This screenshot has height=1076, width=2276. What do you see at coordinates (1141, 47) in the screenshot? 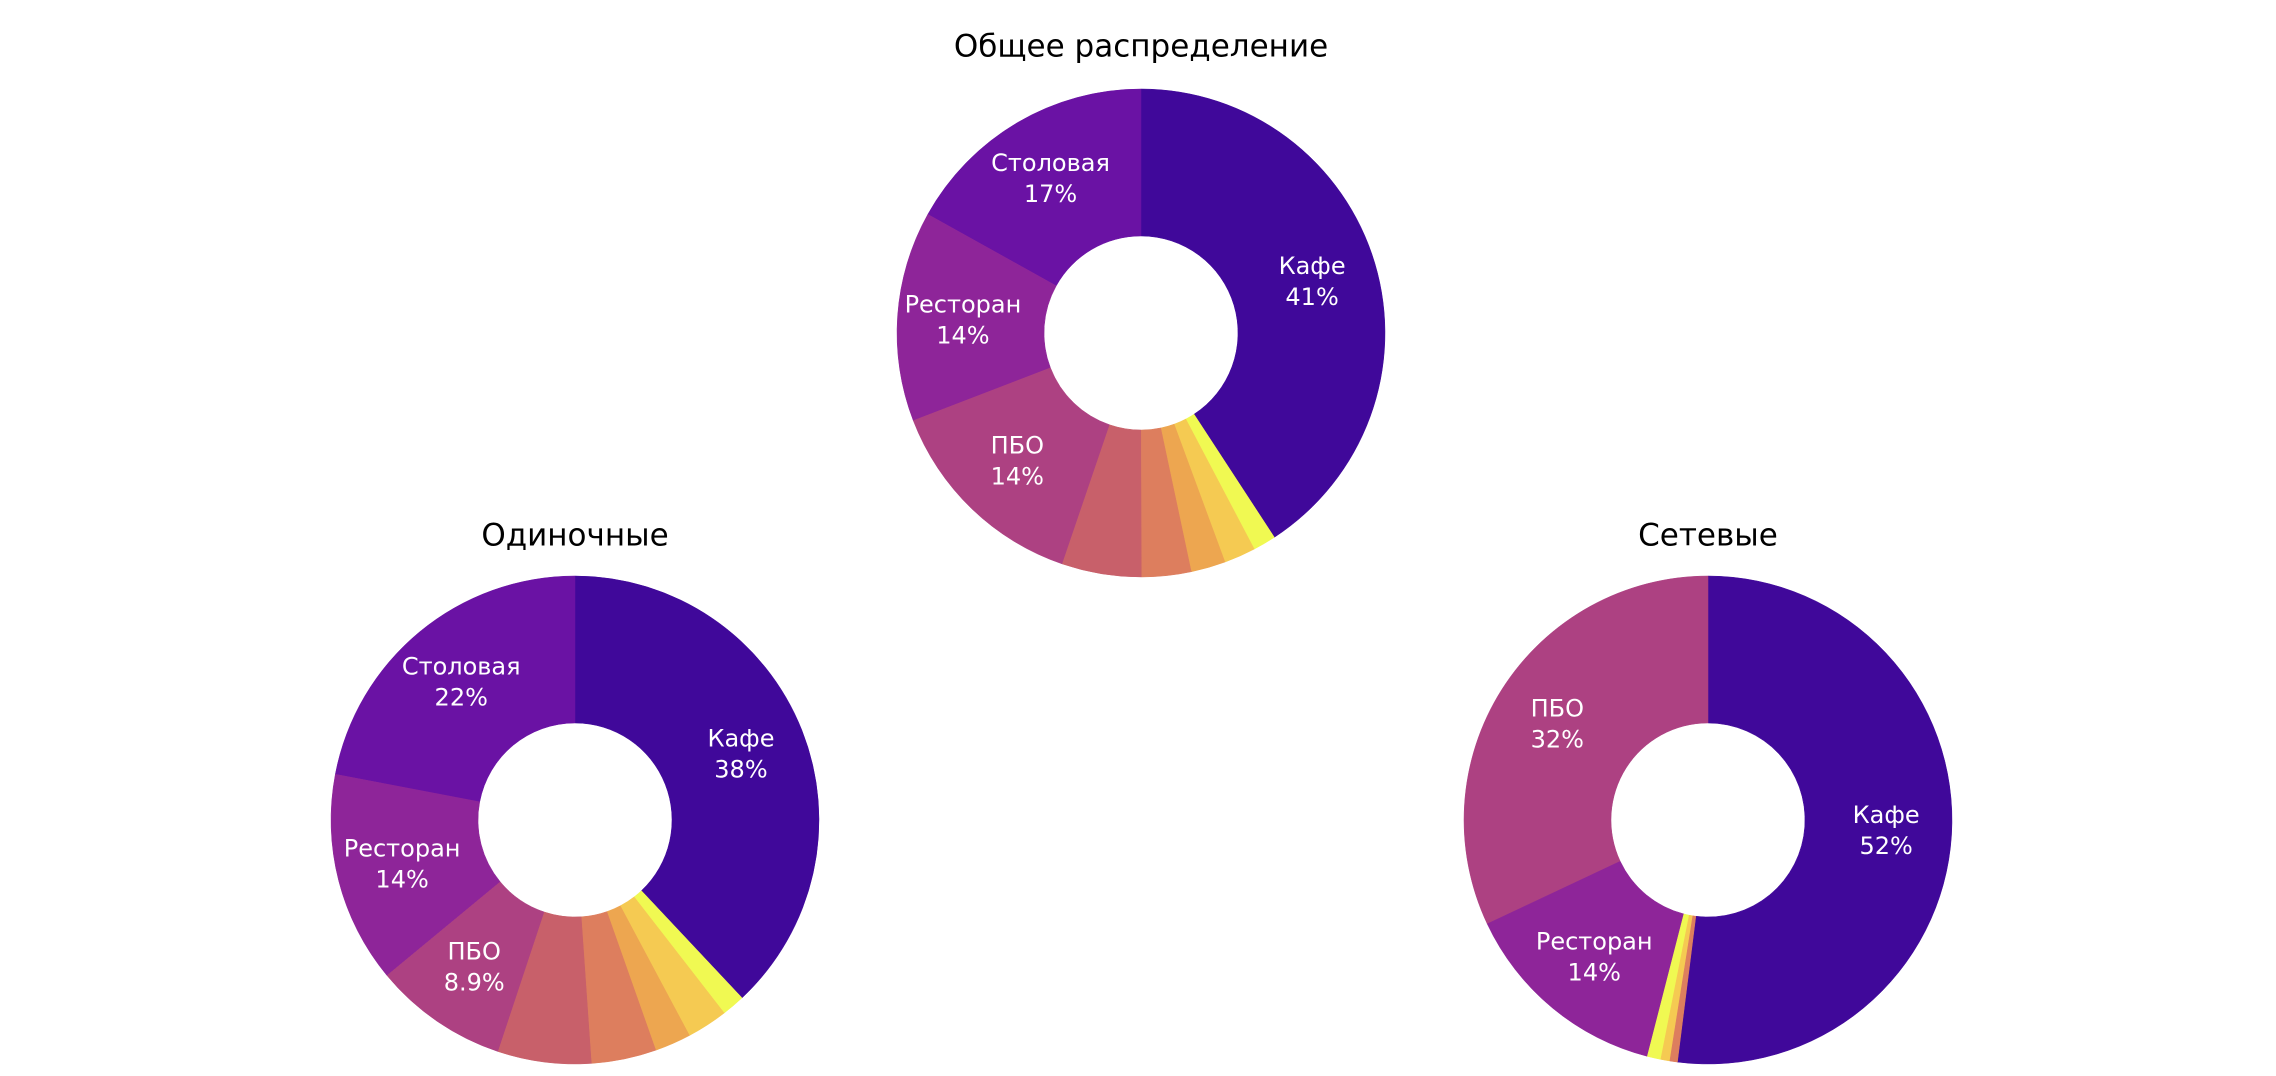
I see `chart-title: Общее распределение` at bounding box center [1141, 47].